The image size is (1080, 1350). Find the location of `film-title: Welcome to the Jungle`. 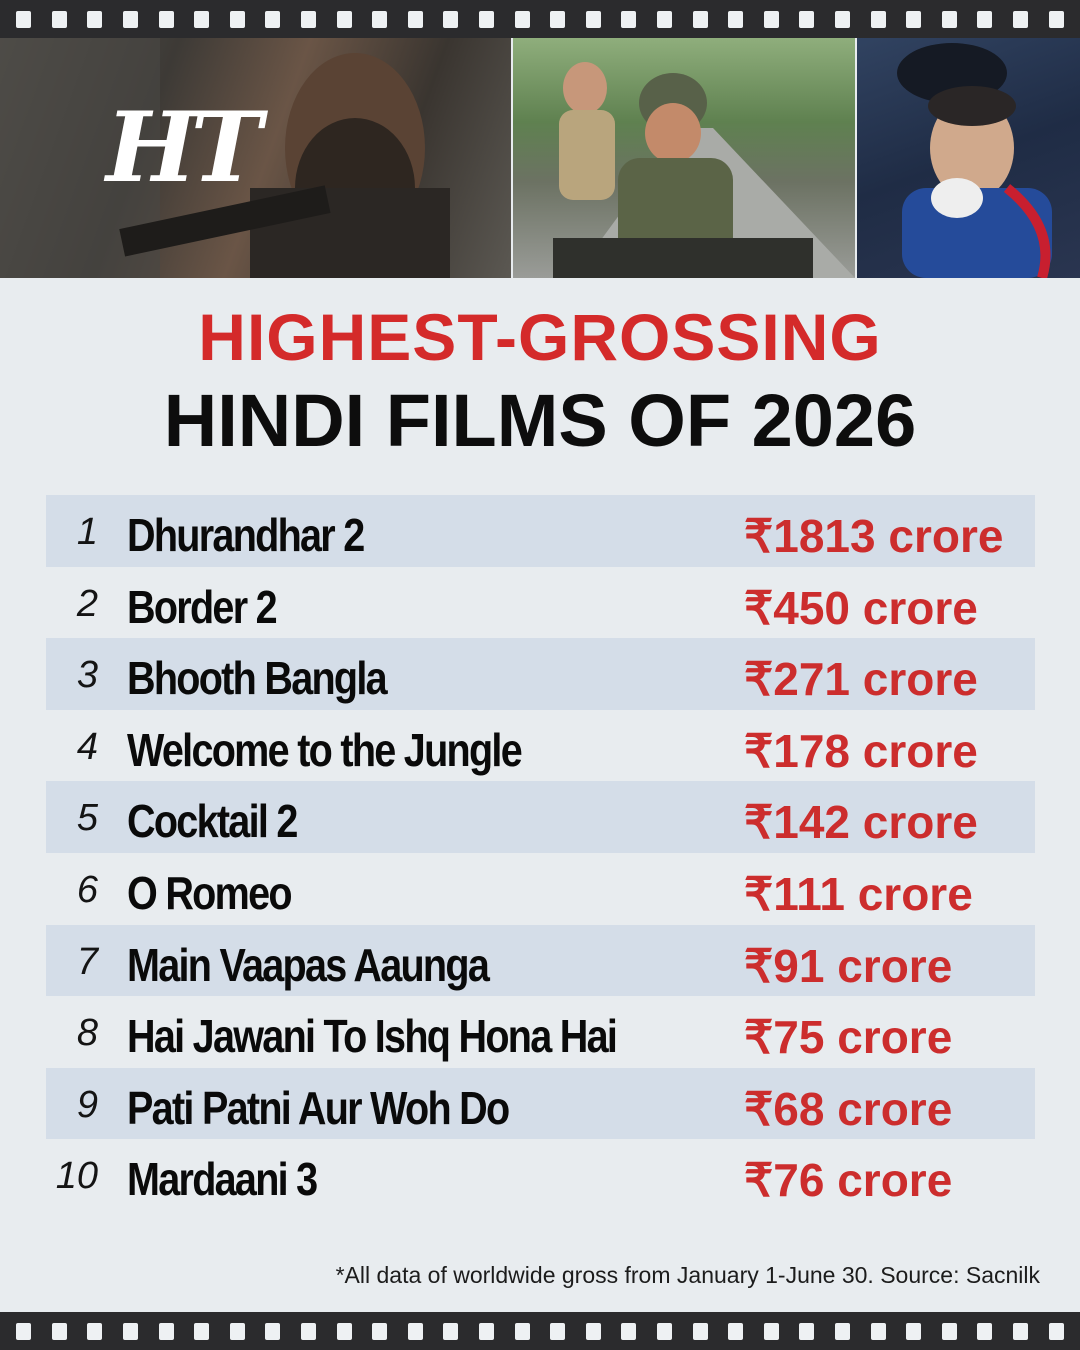

film-title: Welcome to the Jungle is located at coordinates (325, 749).